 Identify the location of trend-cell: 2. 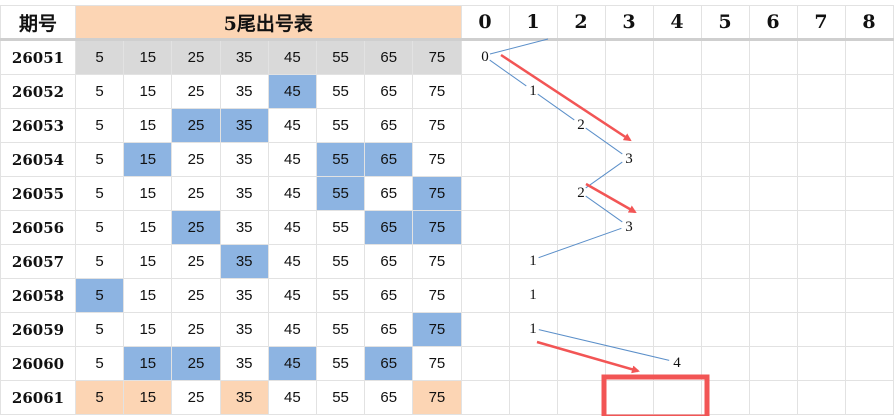
(581, 125).